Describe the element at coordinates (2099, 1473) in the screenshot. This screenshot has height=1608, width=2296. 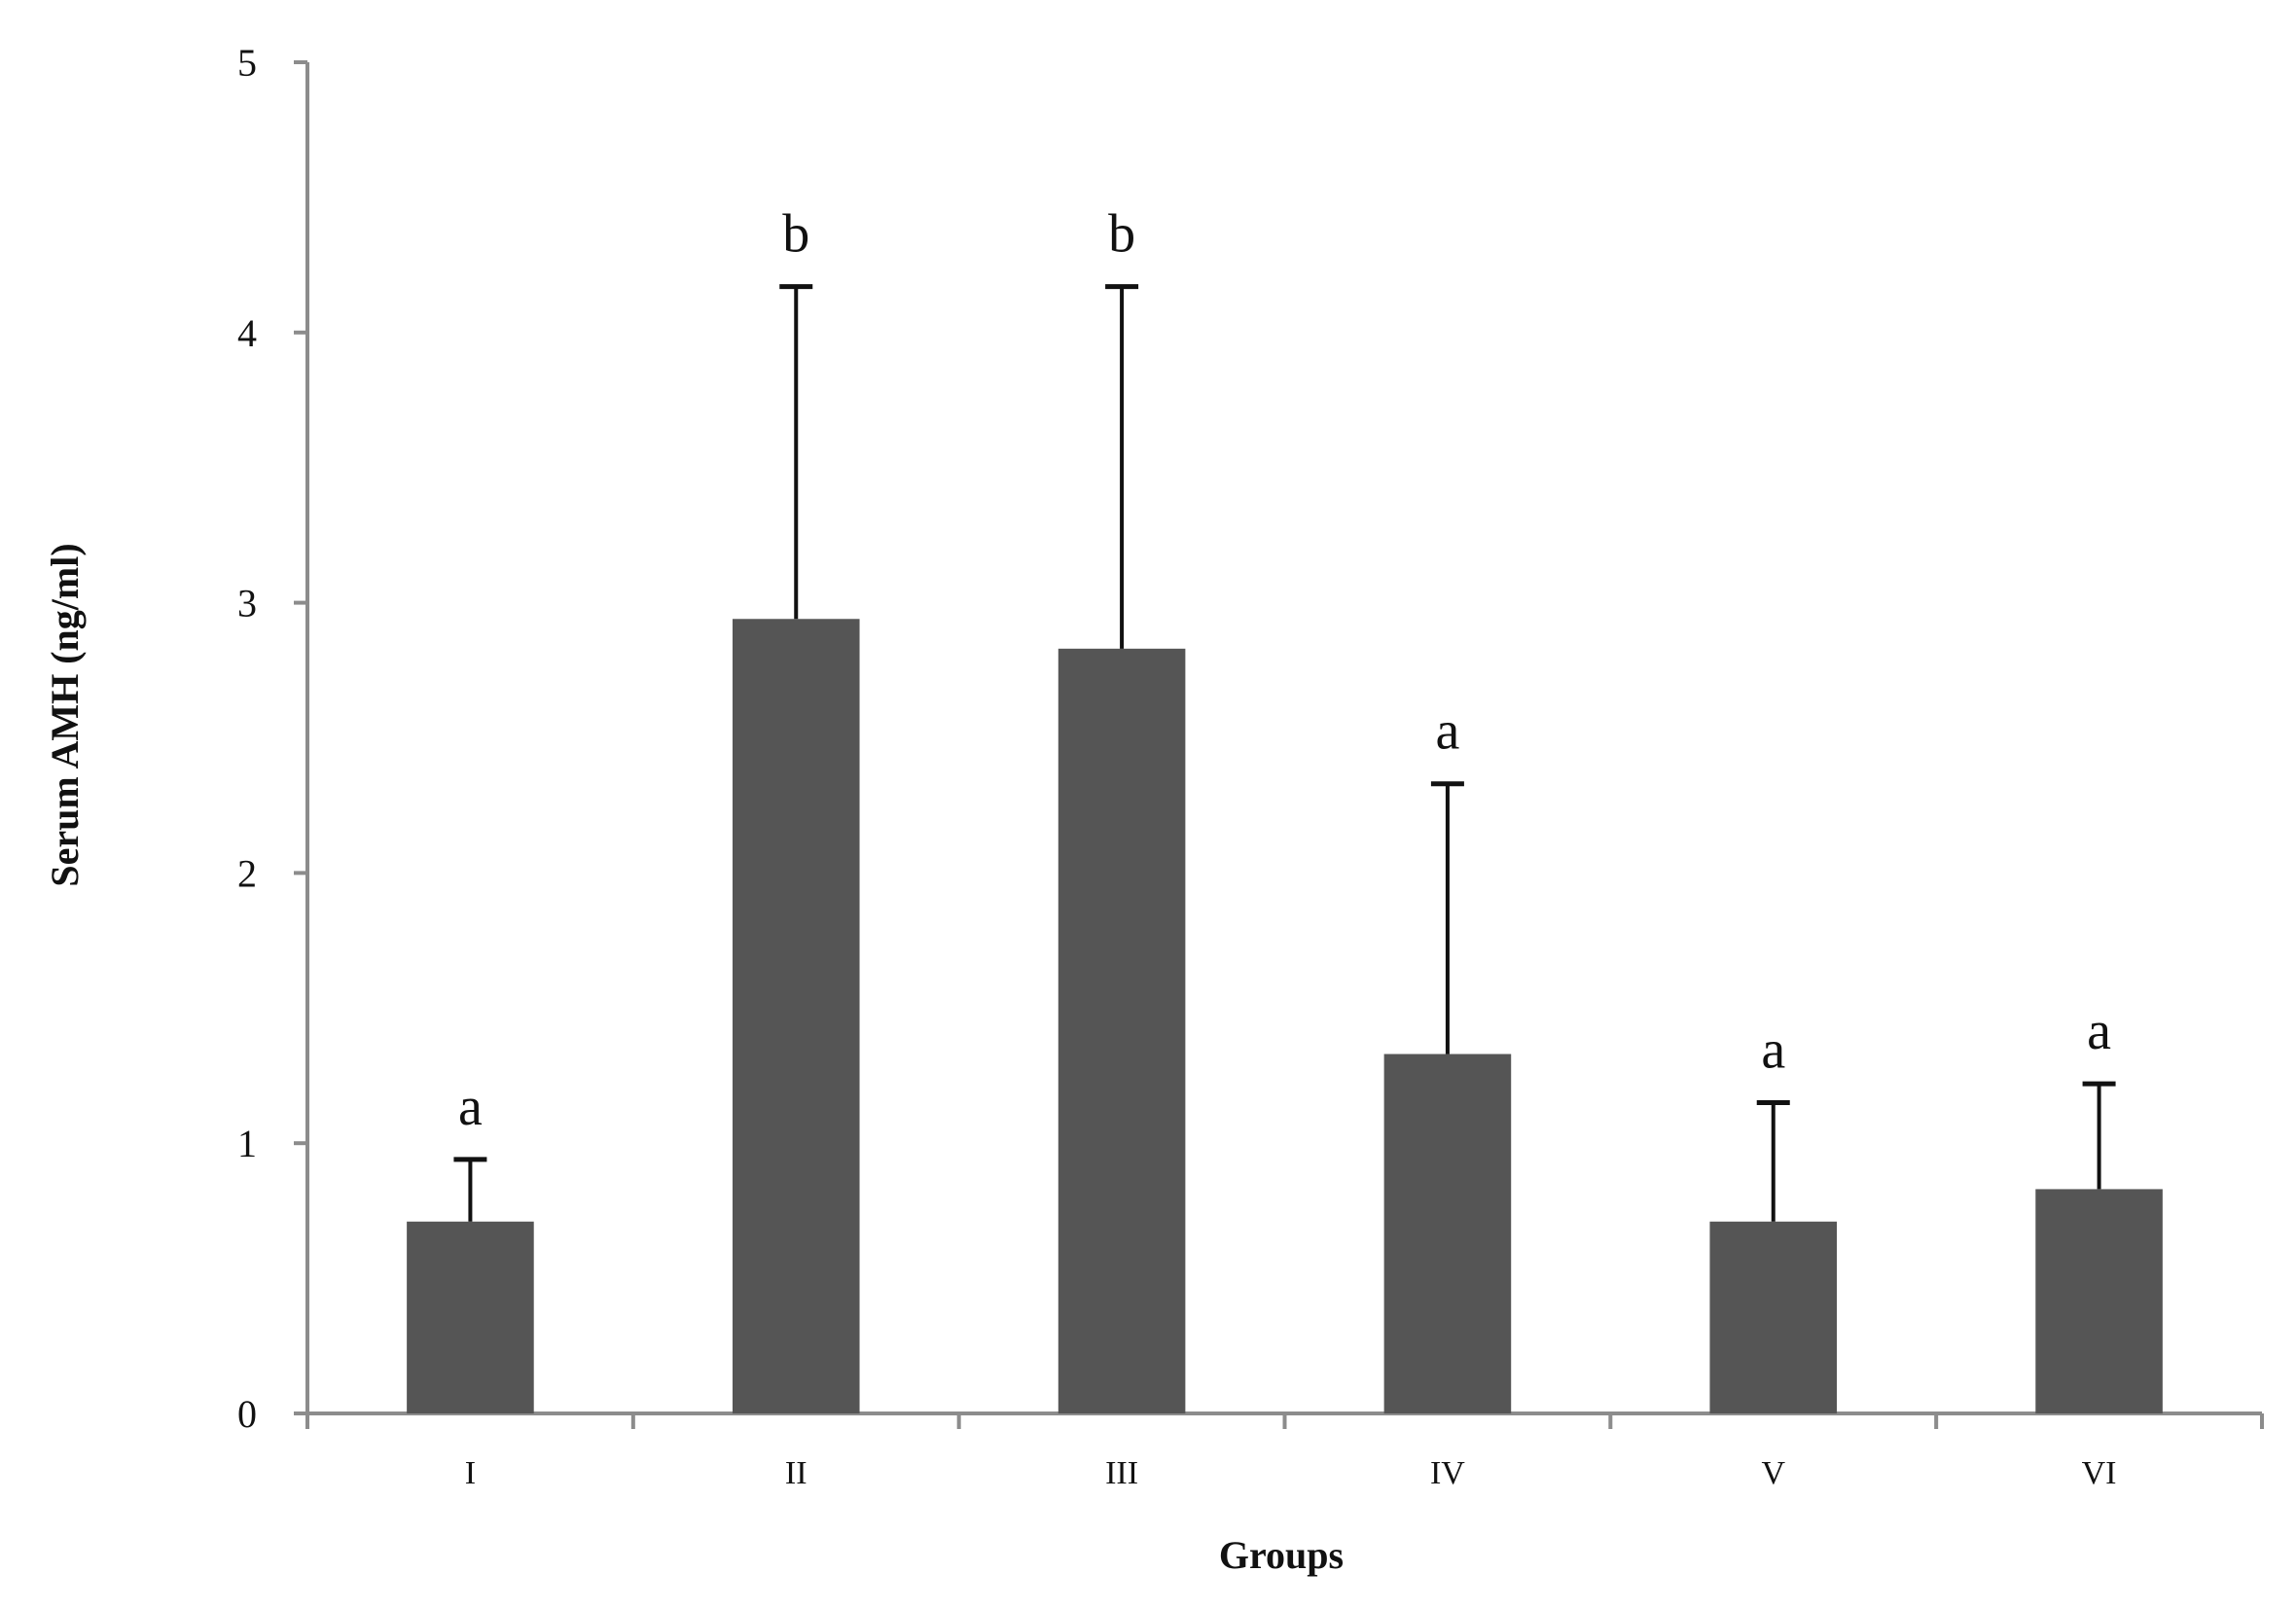
I see `x-tick-label-VI: VI` at that location.